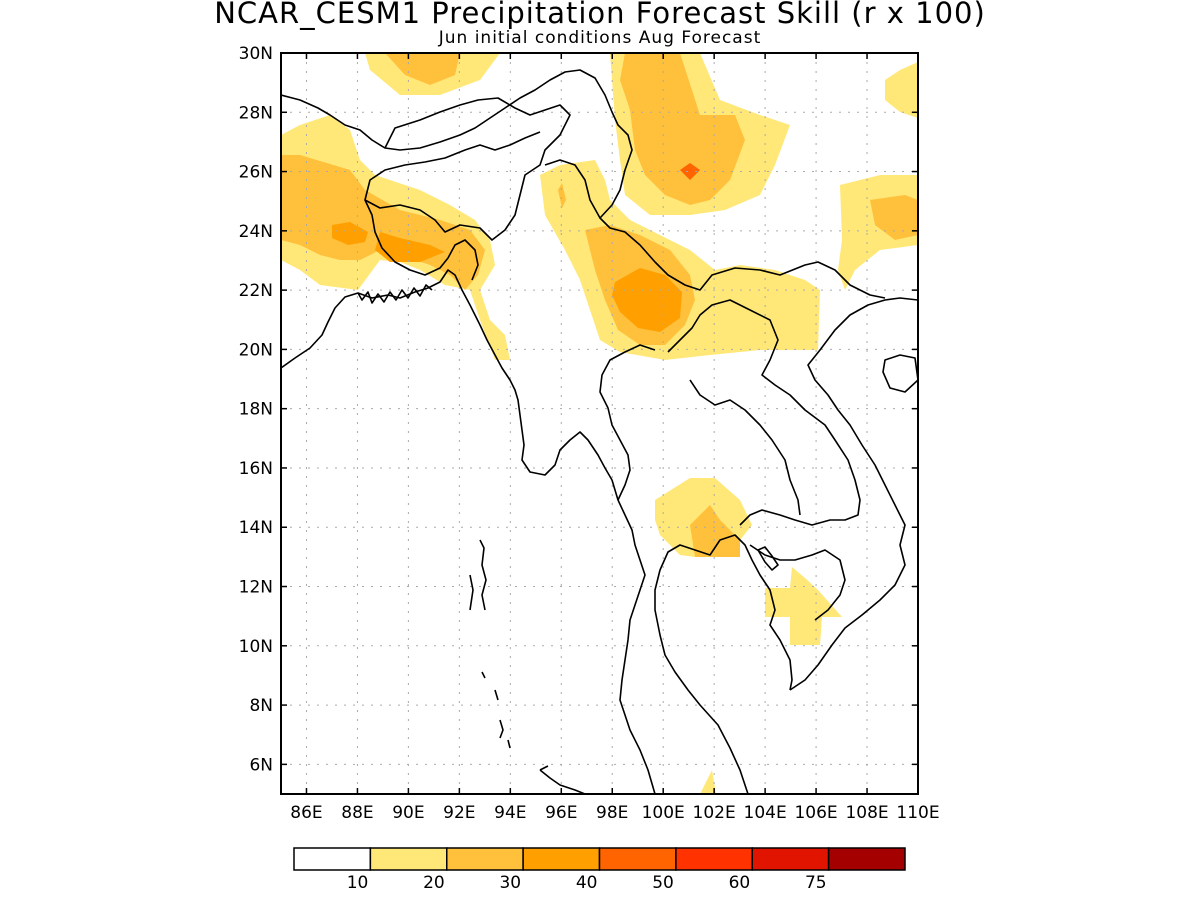 The image size is (1200, 900). Describe the element at coordinates (256, 469) in the screenshot. I see `lat-tick-label: 16N` at that location.